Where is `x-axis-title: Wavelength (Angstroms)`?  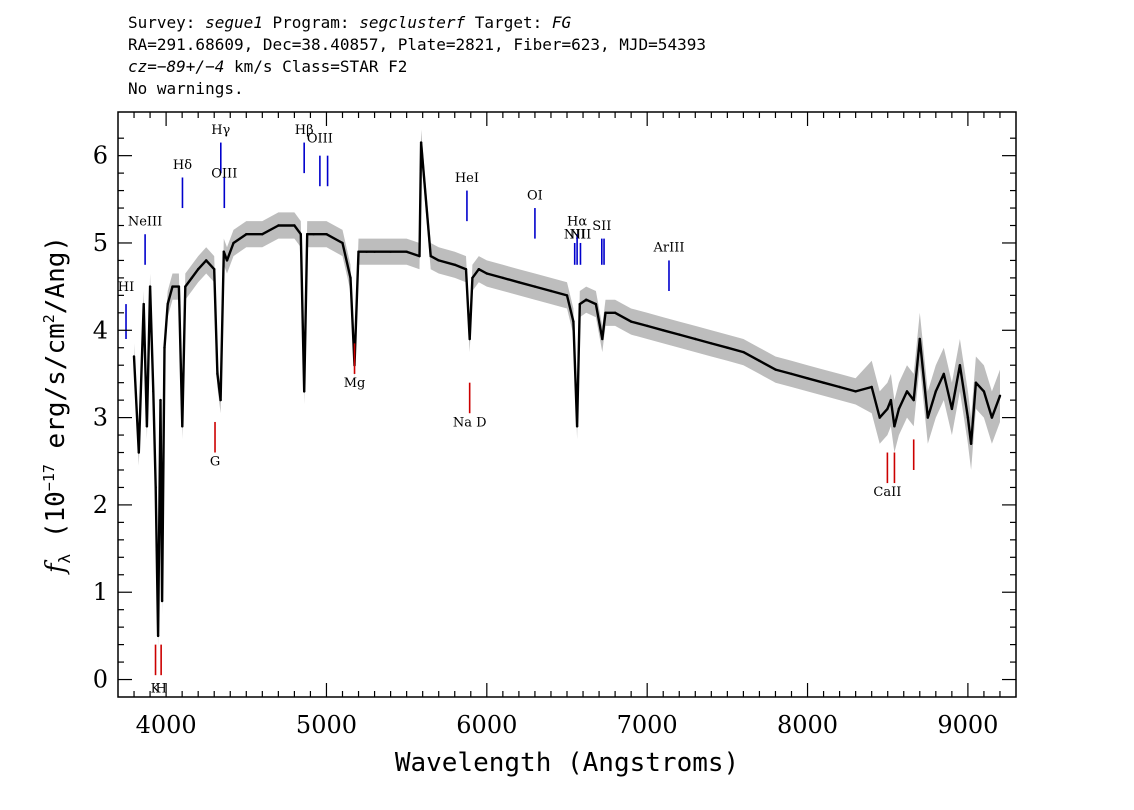
x-axis-title: Wavelength (Angstroms) is located at coordinates (567, 763).